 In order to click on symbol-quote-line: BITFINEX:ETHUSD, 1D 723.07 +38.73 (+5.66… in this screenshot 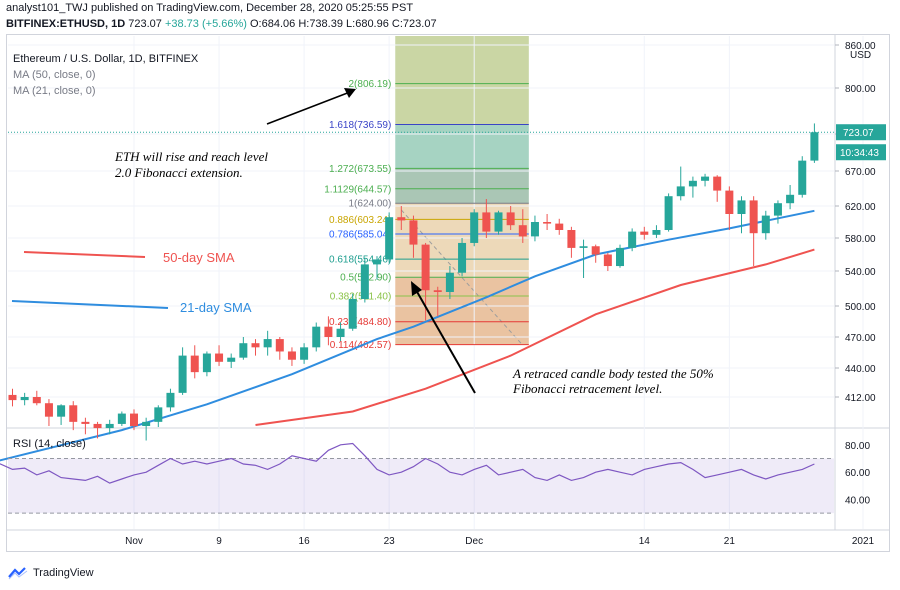, I will do `click(221, 24)`.